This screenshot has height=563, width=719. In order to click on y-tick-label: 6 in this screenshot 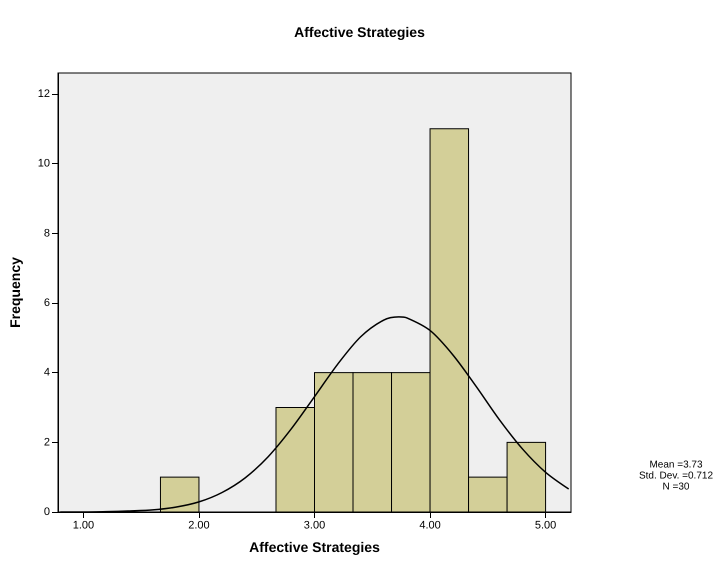, I will do `click(47, 302)`.